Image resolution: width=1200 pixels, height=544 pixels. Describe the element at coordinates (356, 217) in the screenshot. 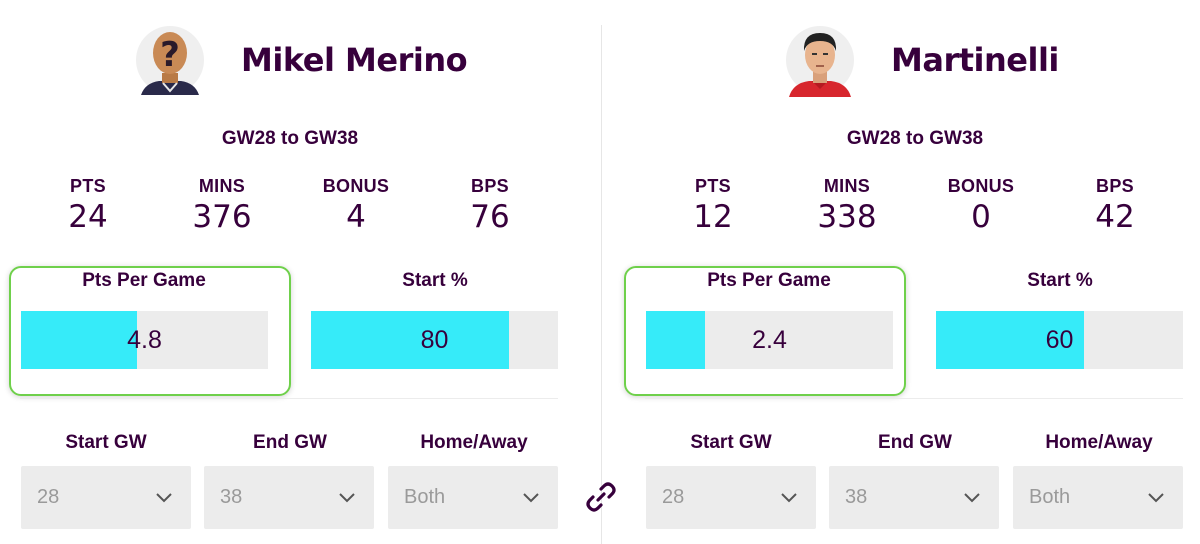

I see `stat-value: 4` at that location.